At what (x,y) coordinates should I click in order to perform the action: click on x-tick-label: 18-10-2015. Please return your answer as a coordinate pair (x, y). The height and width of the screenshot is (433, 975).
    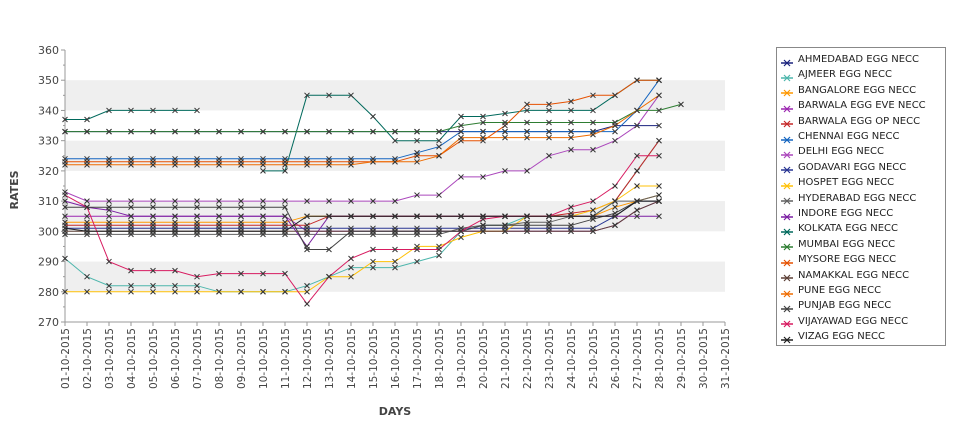
    Looking at the image, I should click on (440, 358).